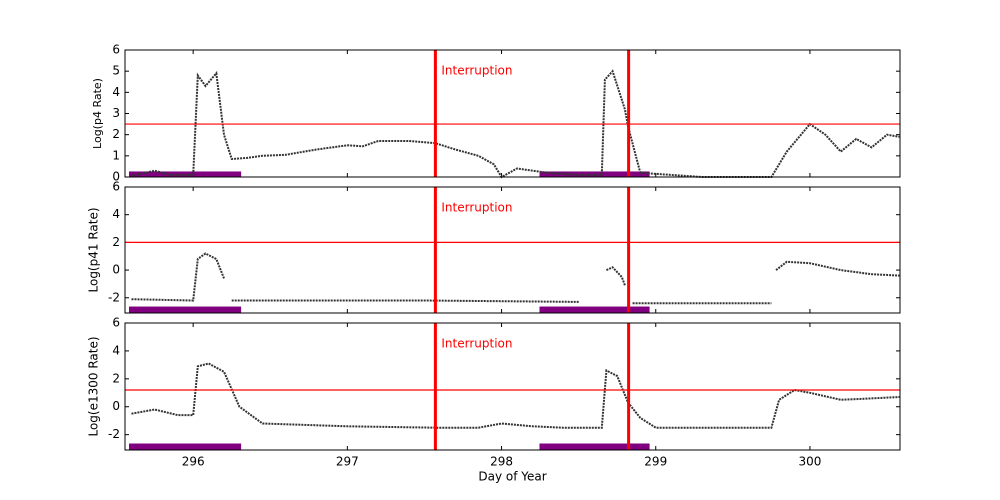 Image resolution: width=1000 pixels, height=500 pixels. Describe the element at coordinates (193, 462) in the screenshot. I see `x-tick-label: 296` at that location.